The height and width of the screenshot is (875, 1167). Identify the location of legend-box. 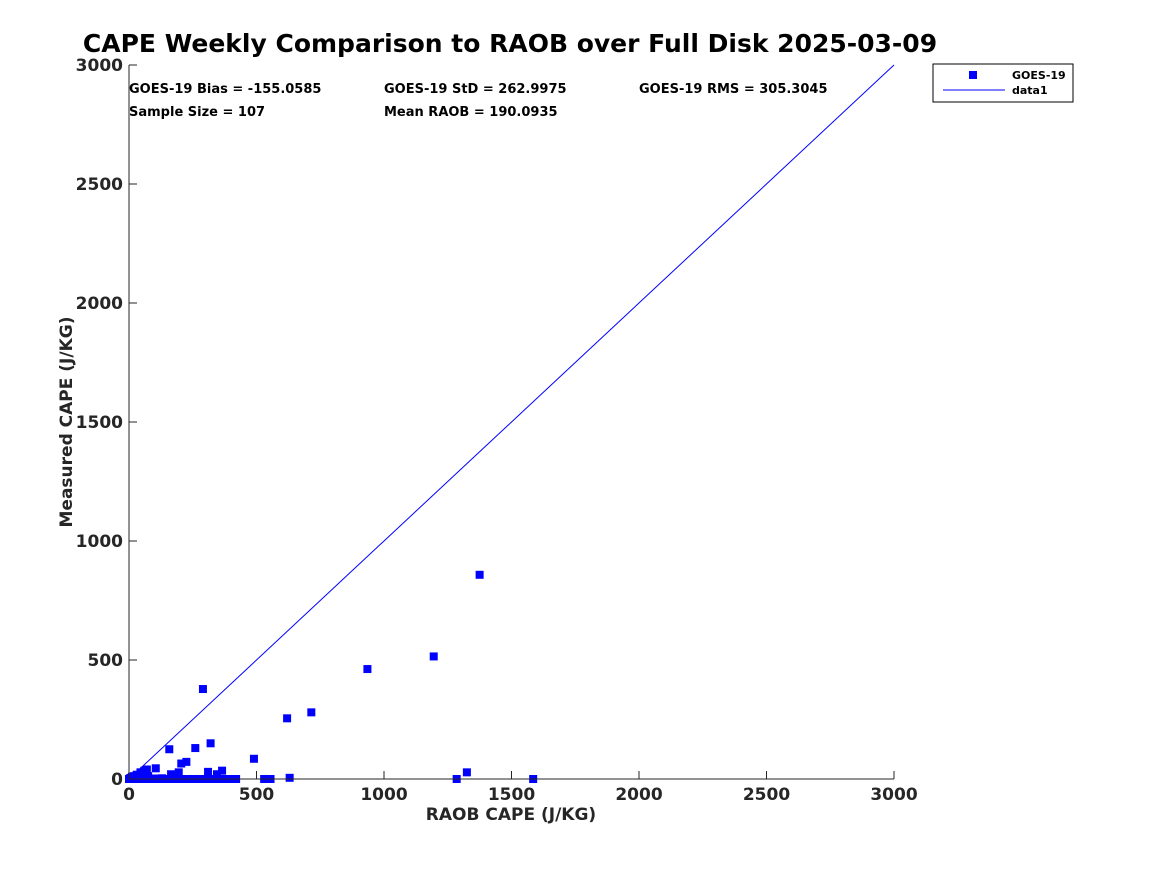
(1003, 83).